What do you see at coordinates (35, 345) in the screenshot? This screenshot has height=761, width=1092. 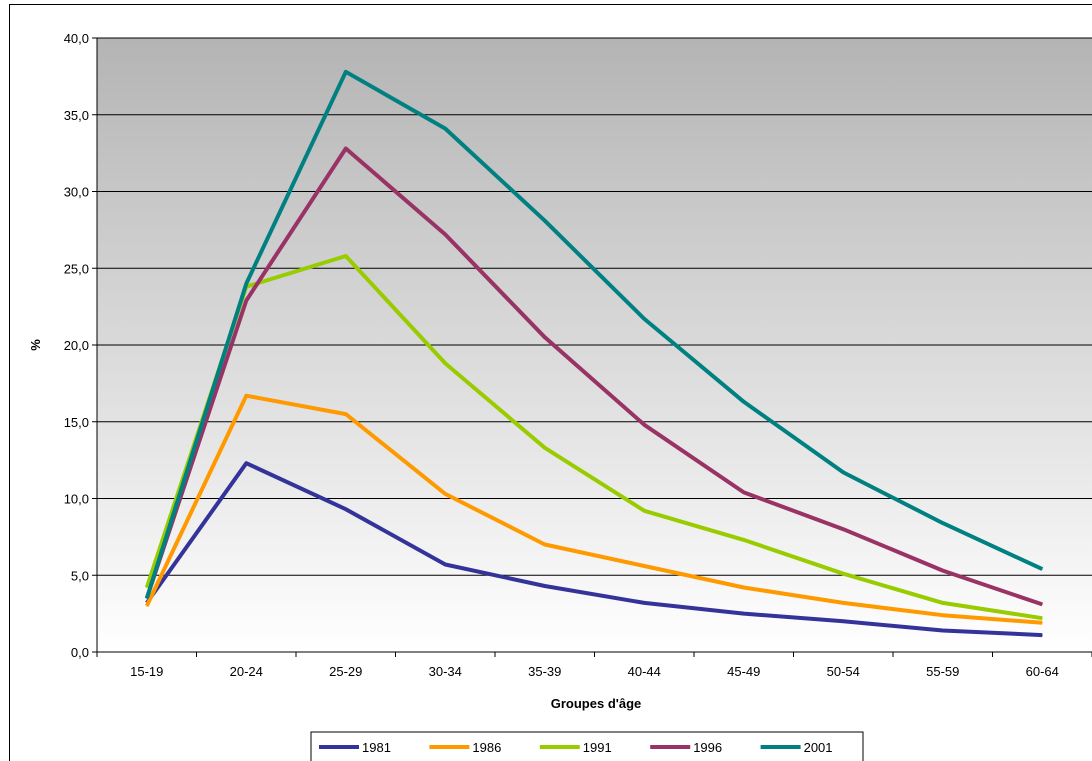 I see `y-axis-title: %` at bounding box center [35, 345].